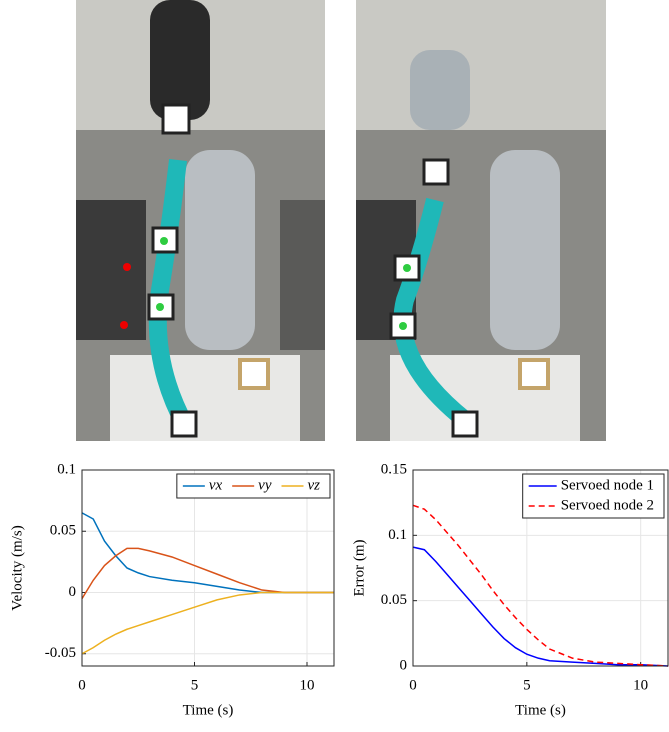  What do you see at coordinates (607, 485) in the screenshot?
I see `legend-label: Servoed node 1` at bounding box center [607, 485].